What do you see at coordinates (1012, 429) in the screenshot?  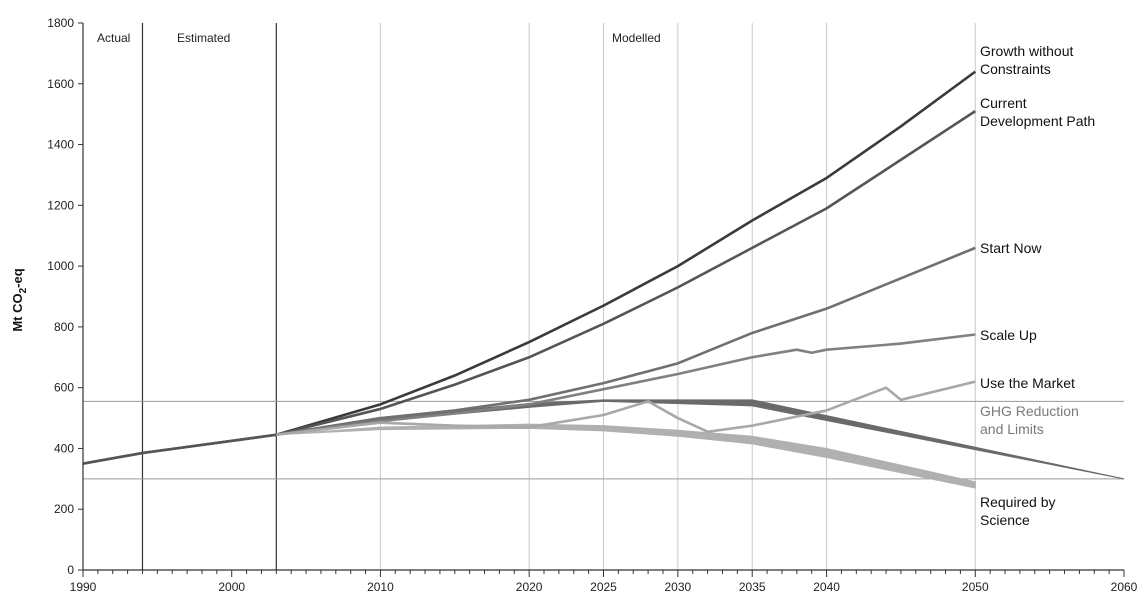 I see `annotation-5-line-1: and Limits` at bounding box center [1012, 429].